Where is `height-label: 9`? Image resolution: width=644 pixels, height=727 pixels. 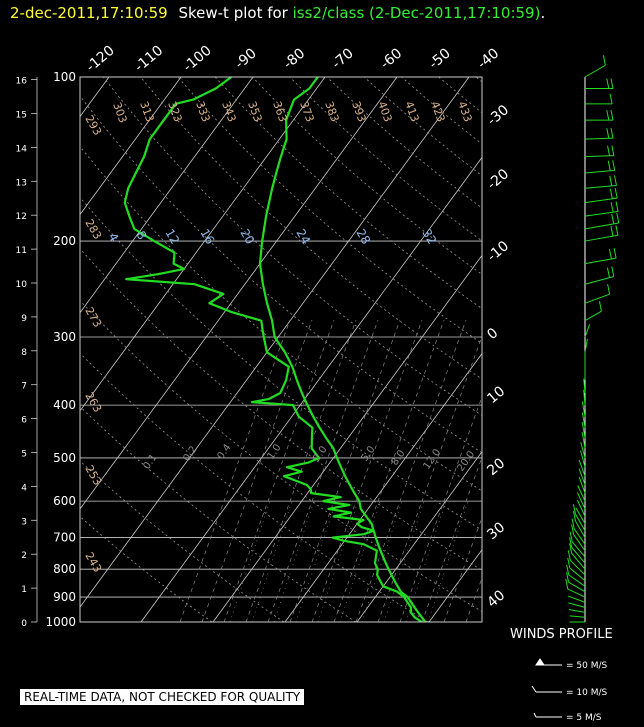
height-label: 9 is located at coordinates (24, 319).